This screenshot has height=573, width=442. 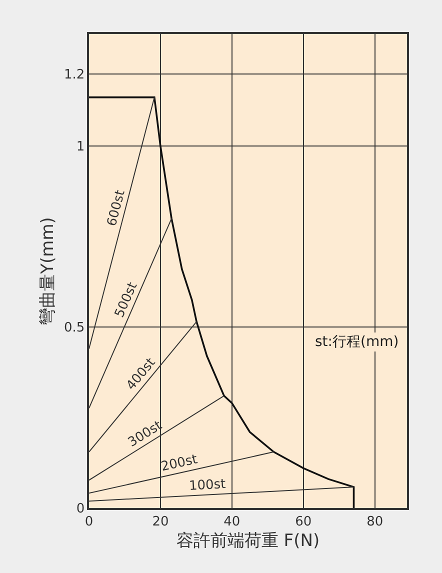 What do you see at coordinates (116, 208) in the screenshot?
I see `text: 600st` at bounding box center [116, 208].